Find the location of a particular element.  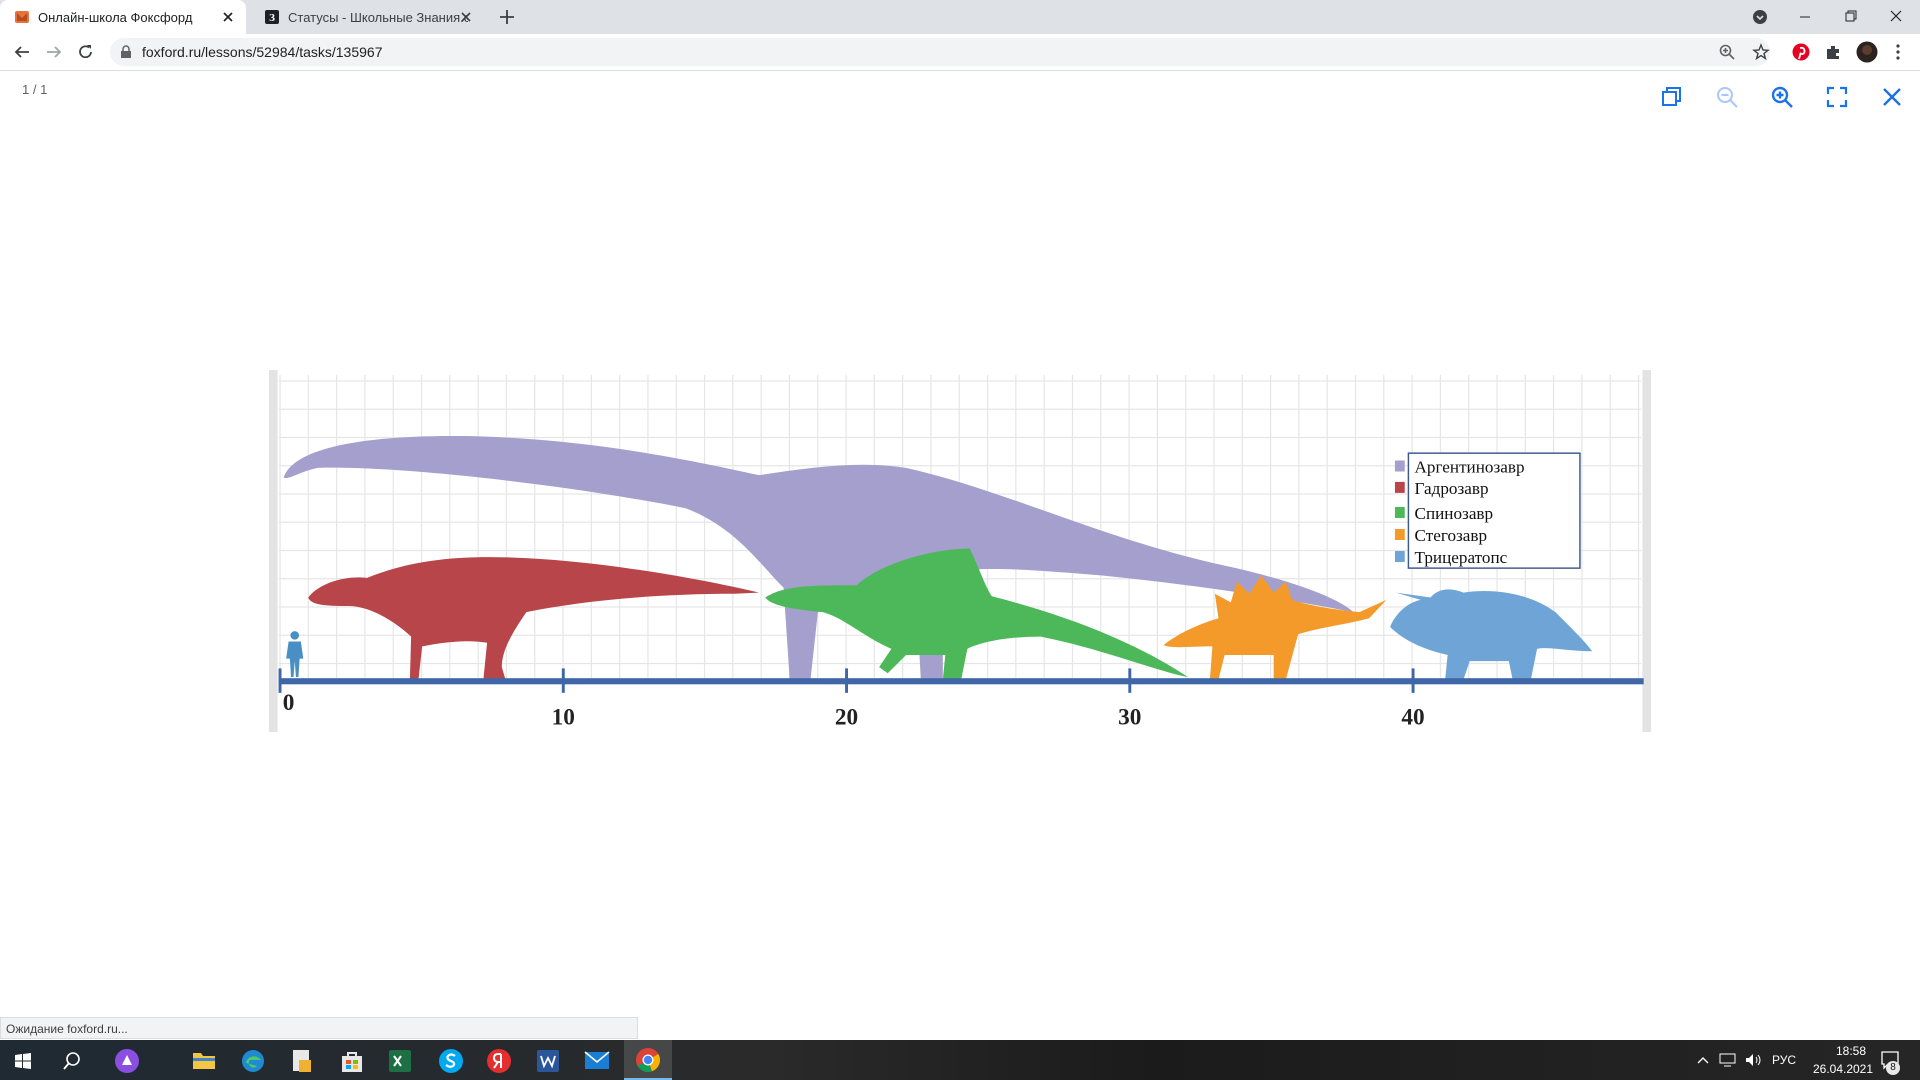

tick-label: 30 is located at coordinates (1129, 718).